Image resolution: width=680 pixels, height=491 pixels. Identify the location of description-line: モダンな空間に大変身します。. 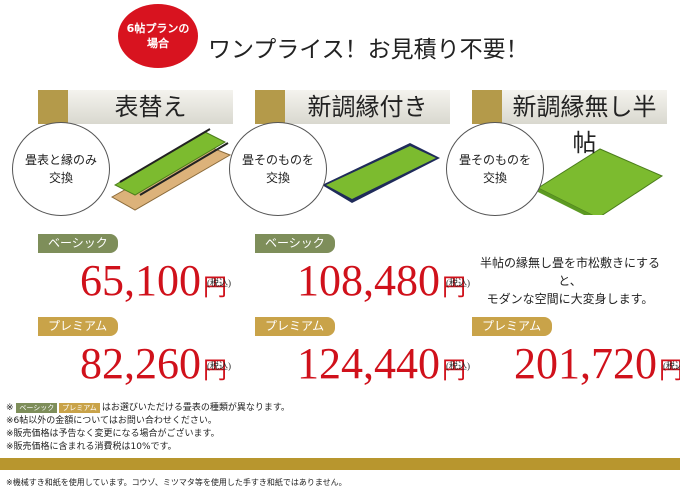
(570, 299).